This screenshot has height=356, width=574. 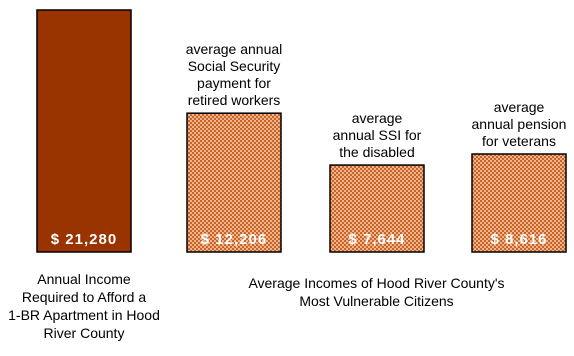 What do you see at coordinates (84, 239) in the screenshot?
I see `bar-value-label-1: $ 21,280` at bounding box center [84, 239].